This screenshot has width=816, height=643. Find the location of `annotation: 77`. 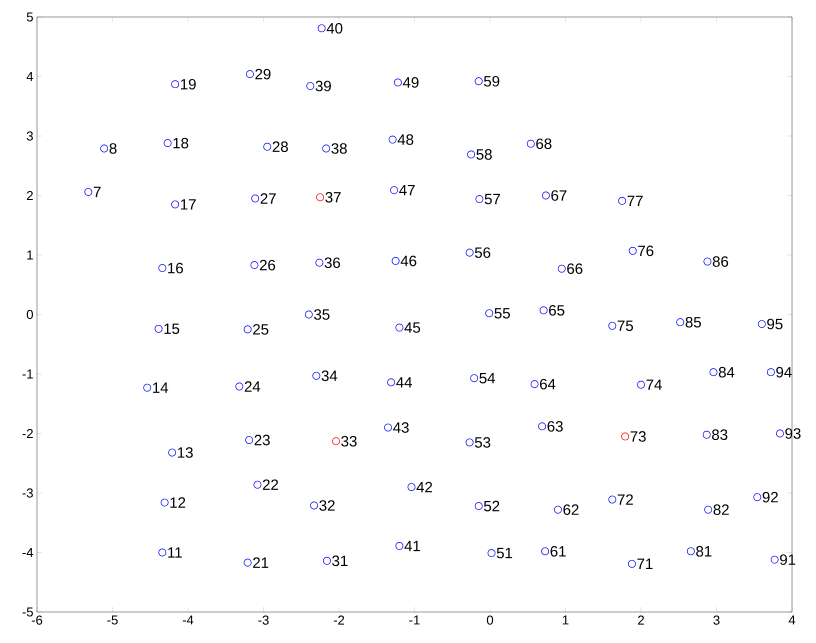

annotation: 77 is located at coordinates (635, 201).